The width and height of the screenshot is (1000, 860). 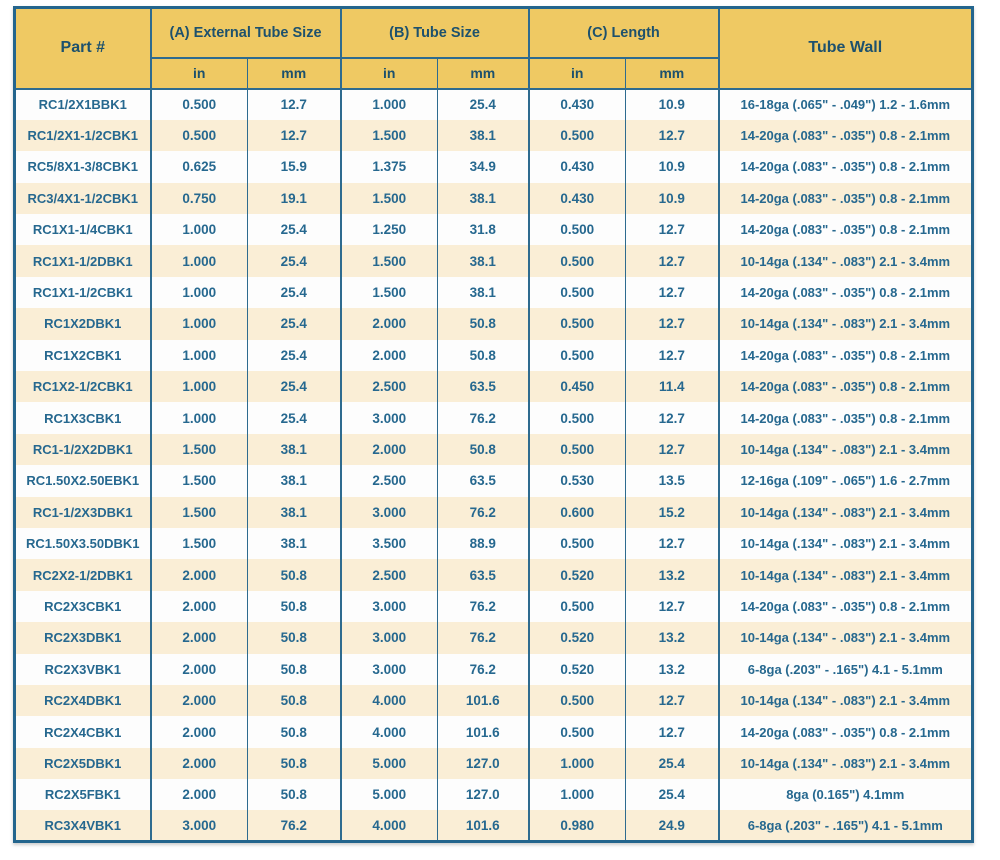 What do you see at coordinates (576, 73) in the screenshot?
I see `unit-header-c-in: in` at bounding box center [576, 73].